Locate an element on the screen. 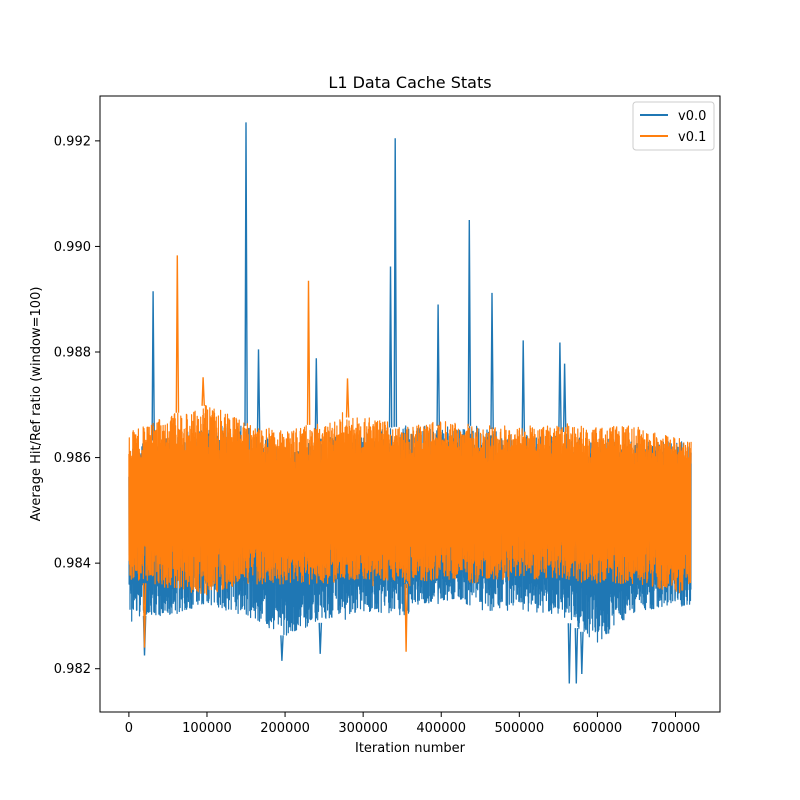  y-tick-label: 0.982 is located at coordinates (72, 669).